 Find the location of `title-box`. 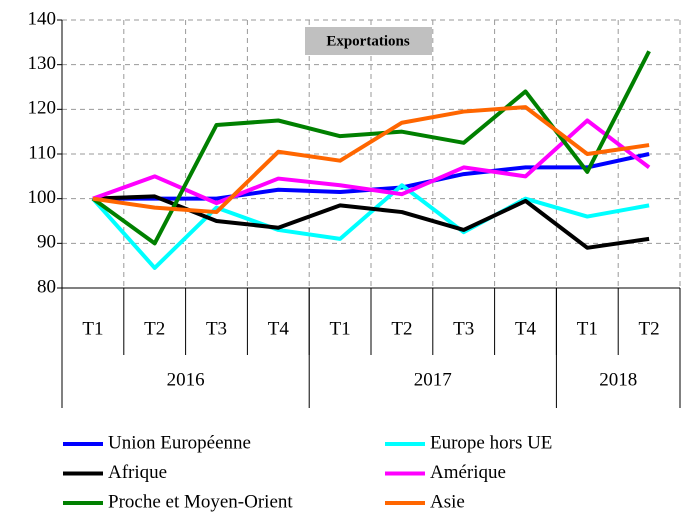

title-box is located at coordinates (368, 41).